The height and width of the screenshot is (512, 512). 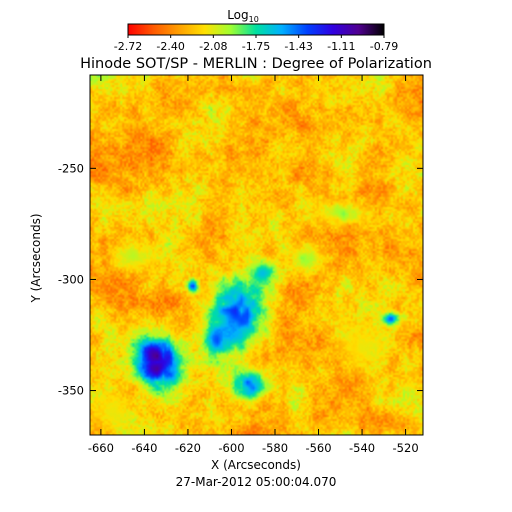 What do you see at coordinates (36, 258) in the screenshot?
I see `y-axis-label: Y (Arcseconds)` at bounding box center [36, 258].